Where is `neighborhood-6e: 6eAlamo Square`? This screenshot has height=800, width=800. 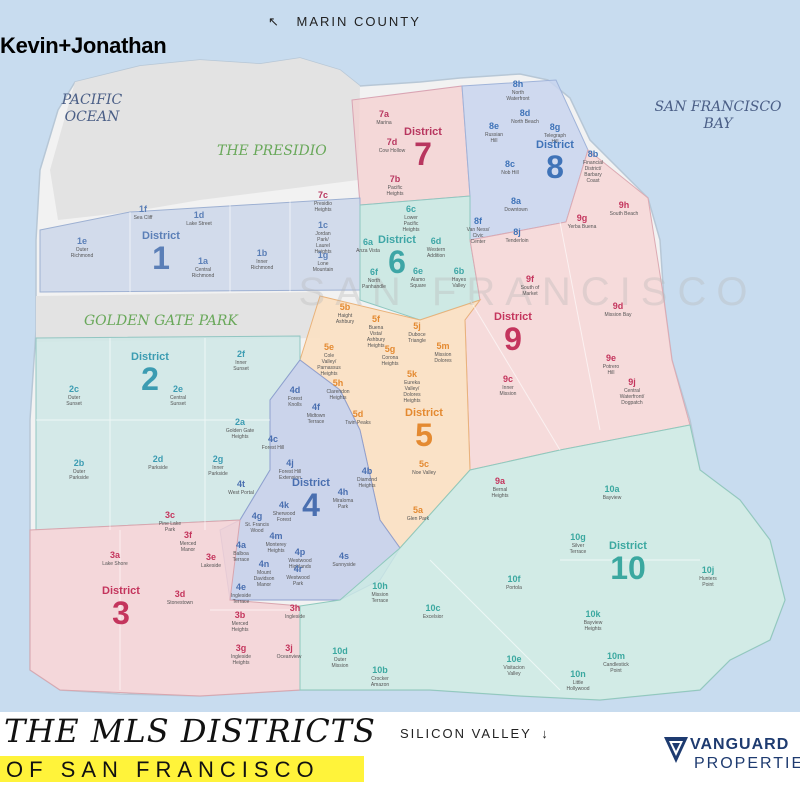 neighborhood-6e: 6eAlamo Square is located at coordinates (418, 277).